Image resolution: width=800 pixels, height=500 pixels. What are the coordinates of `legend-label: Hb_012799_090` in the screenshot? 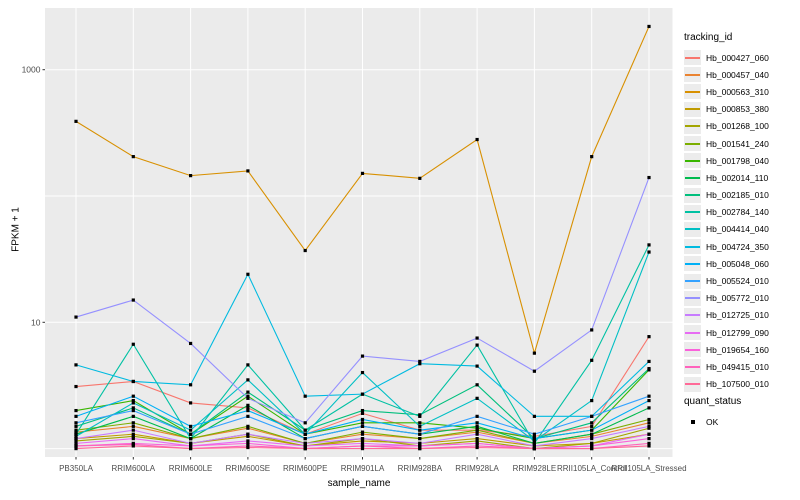 It's located at (737, 332).